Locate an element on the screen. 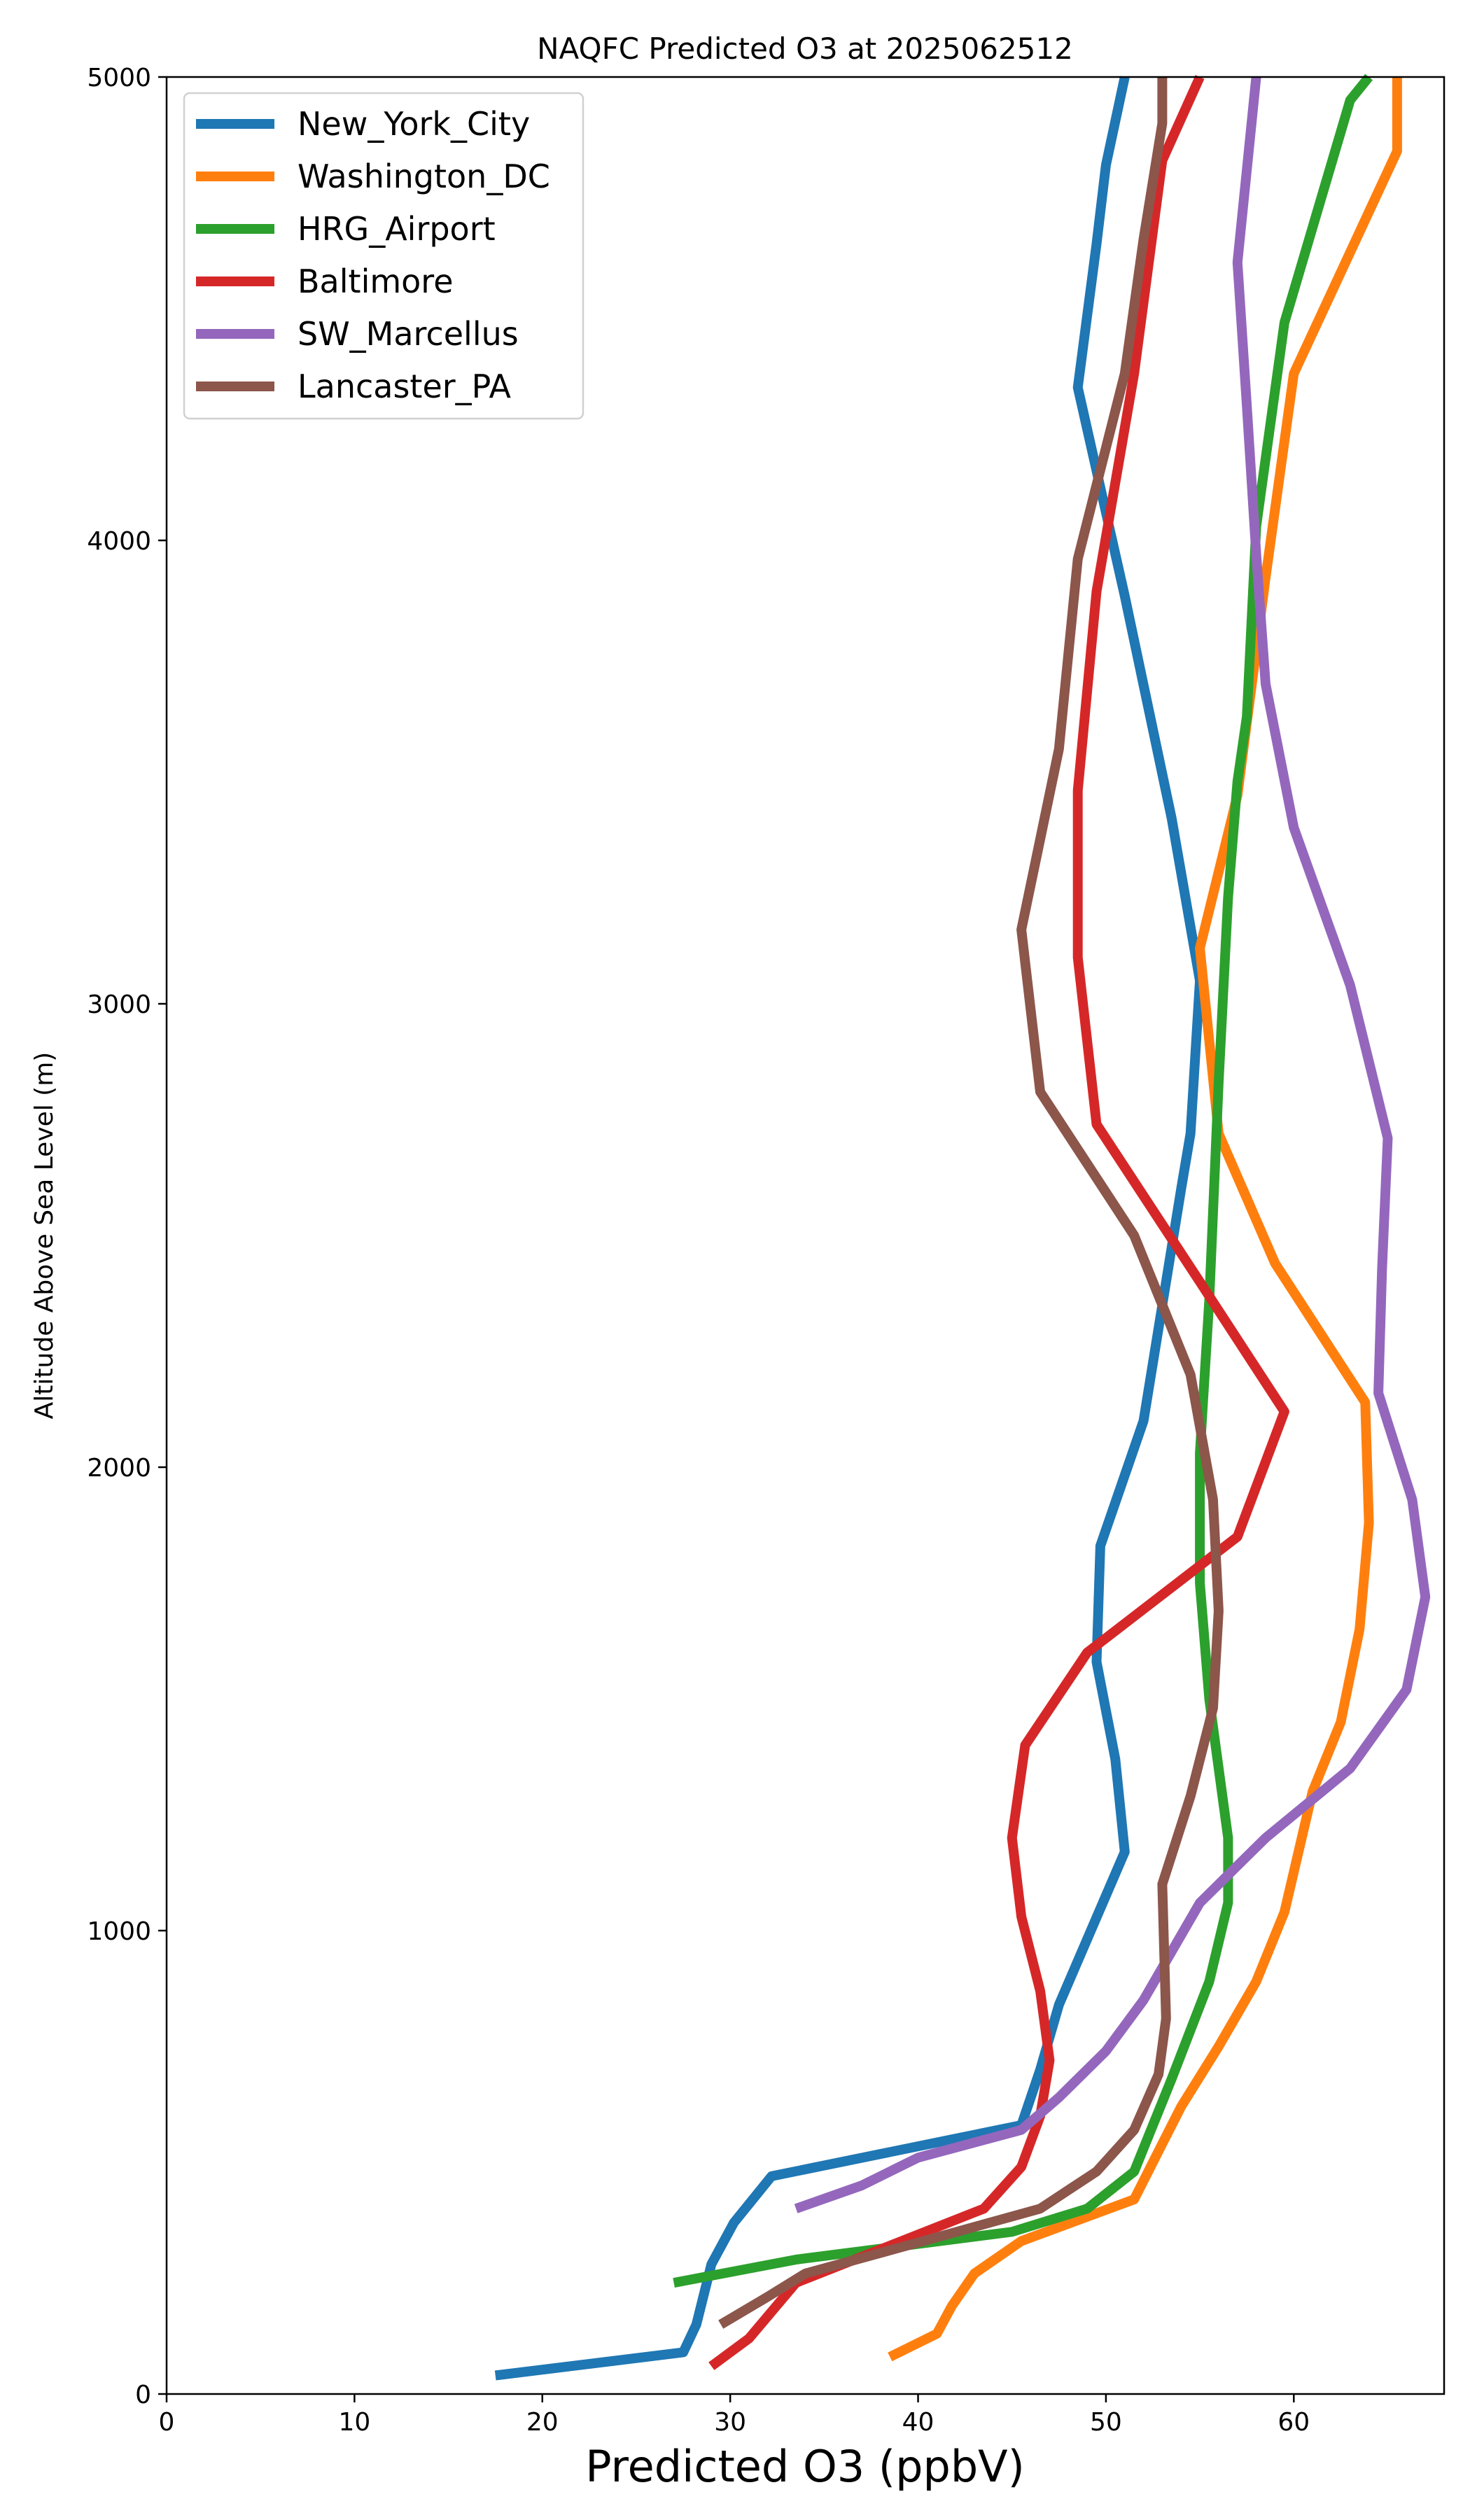 This screenshot has width=1470, height=2520. x-tick-label: 20 is located at coordinates (542, 2422).